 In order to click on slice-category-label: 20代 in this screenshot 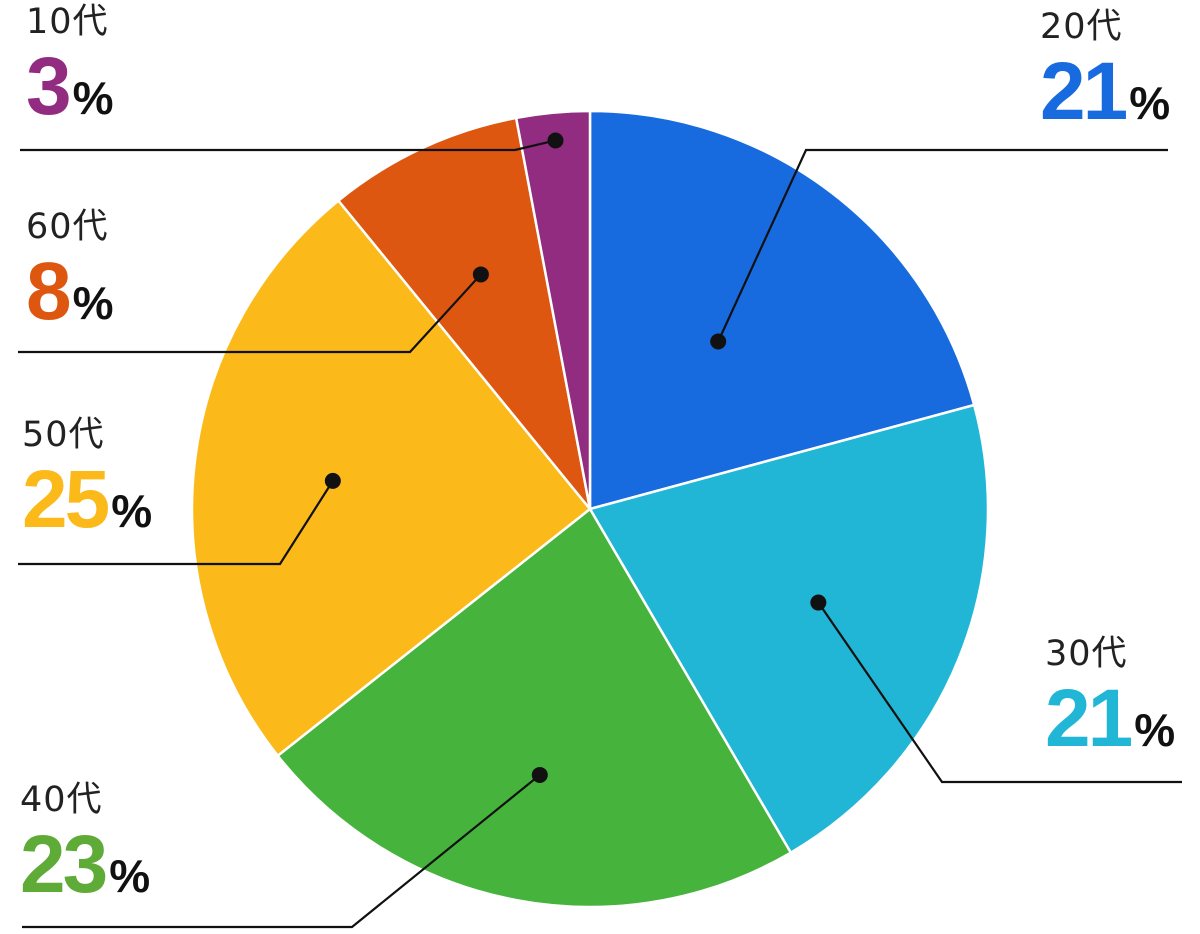, I will do `click(1081, 27)`.